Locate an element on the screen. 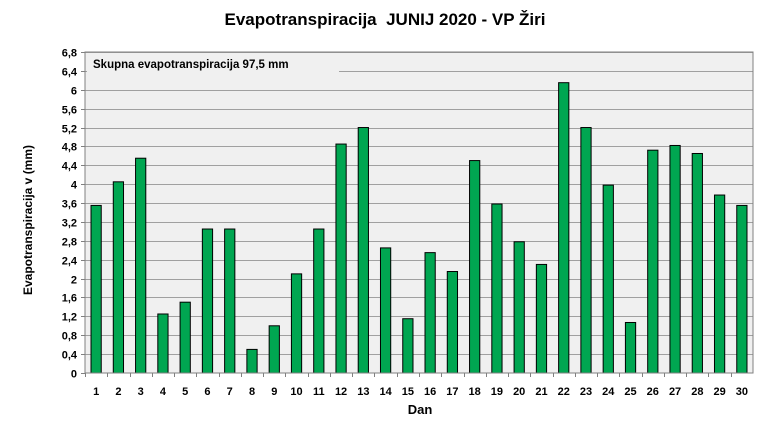 Image resolution: width=770 pixels, height=439 pixels. x-tick-label: 24 is located at coordinates (608, 392).